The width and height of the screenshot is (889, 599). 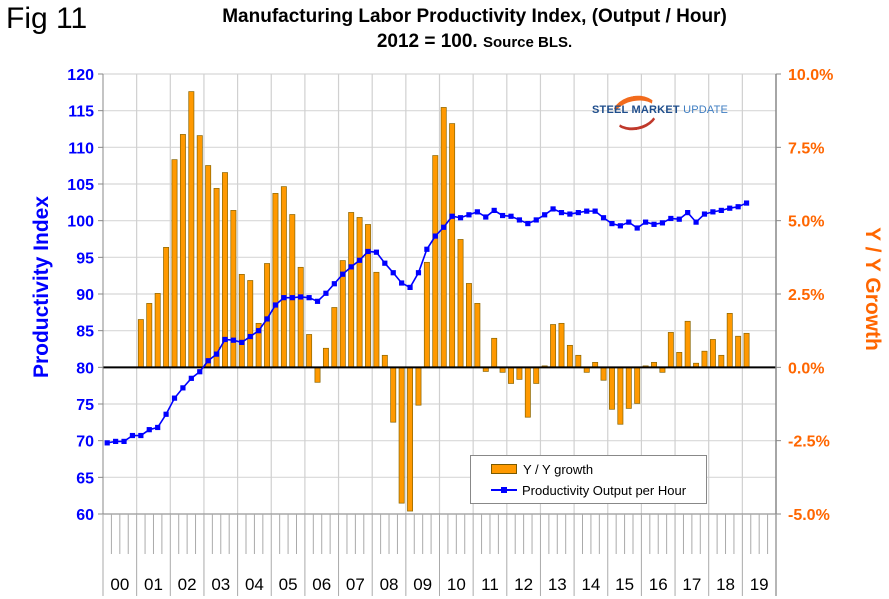 What do you see at coordinates (806, 368) in the screenshot?
I see `right-tick-label: 0.0%` at bounding box center [806, 368].